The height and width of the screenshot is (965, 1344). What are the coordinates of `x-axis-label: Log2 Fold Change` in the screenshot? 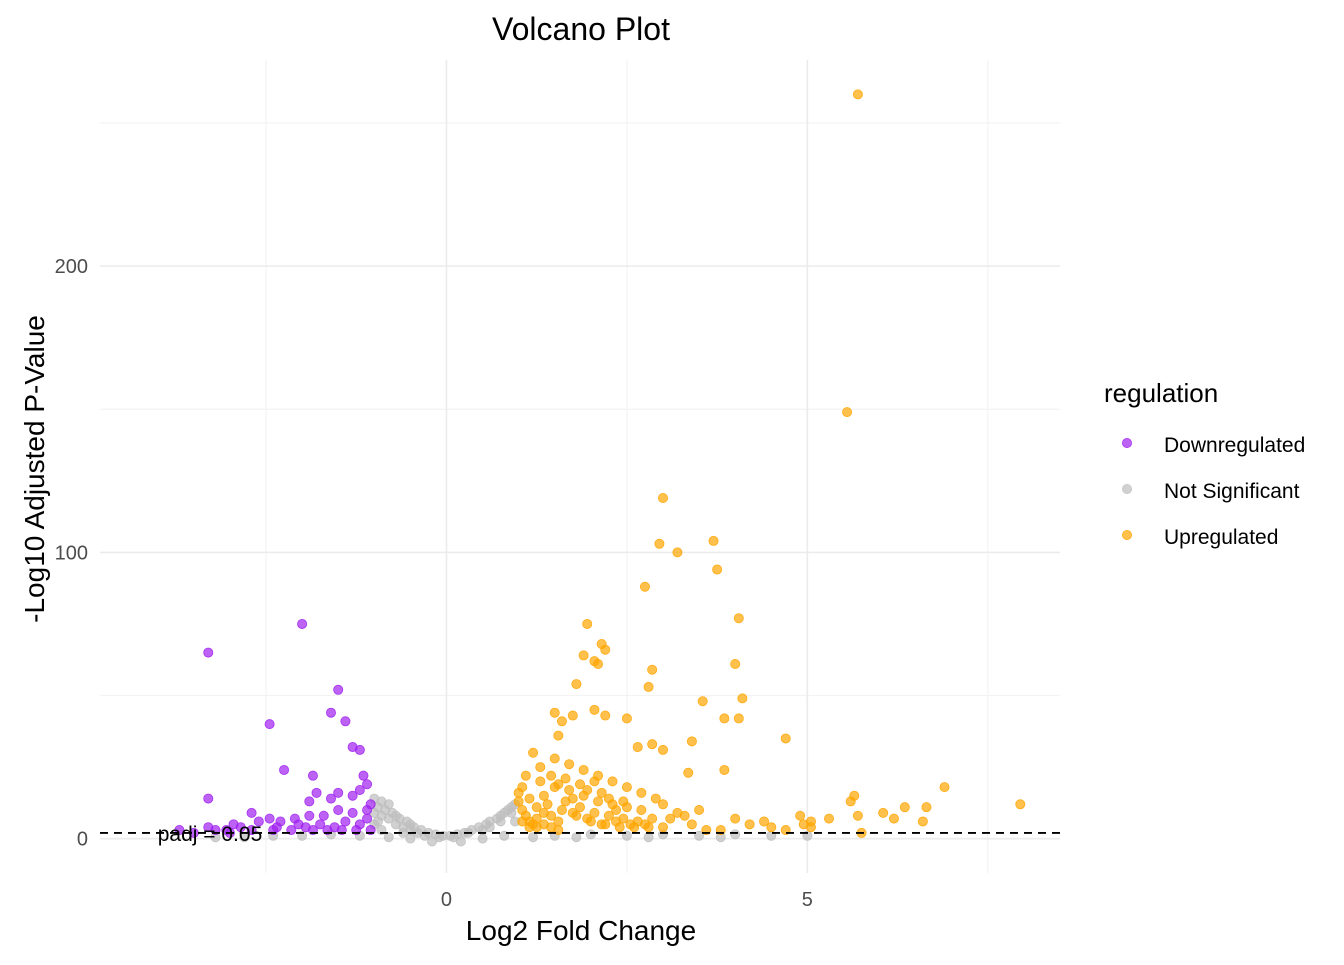 It's located at (581, 930).